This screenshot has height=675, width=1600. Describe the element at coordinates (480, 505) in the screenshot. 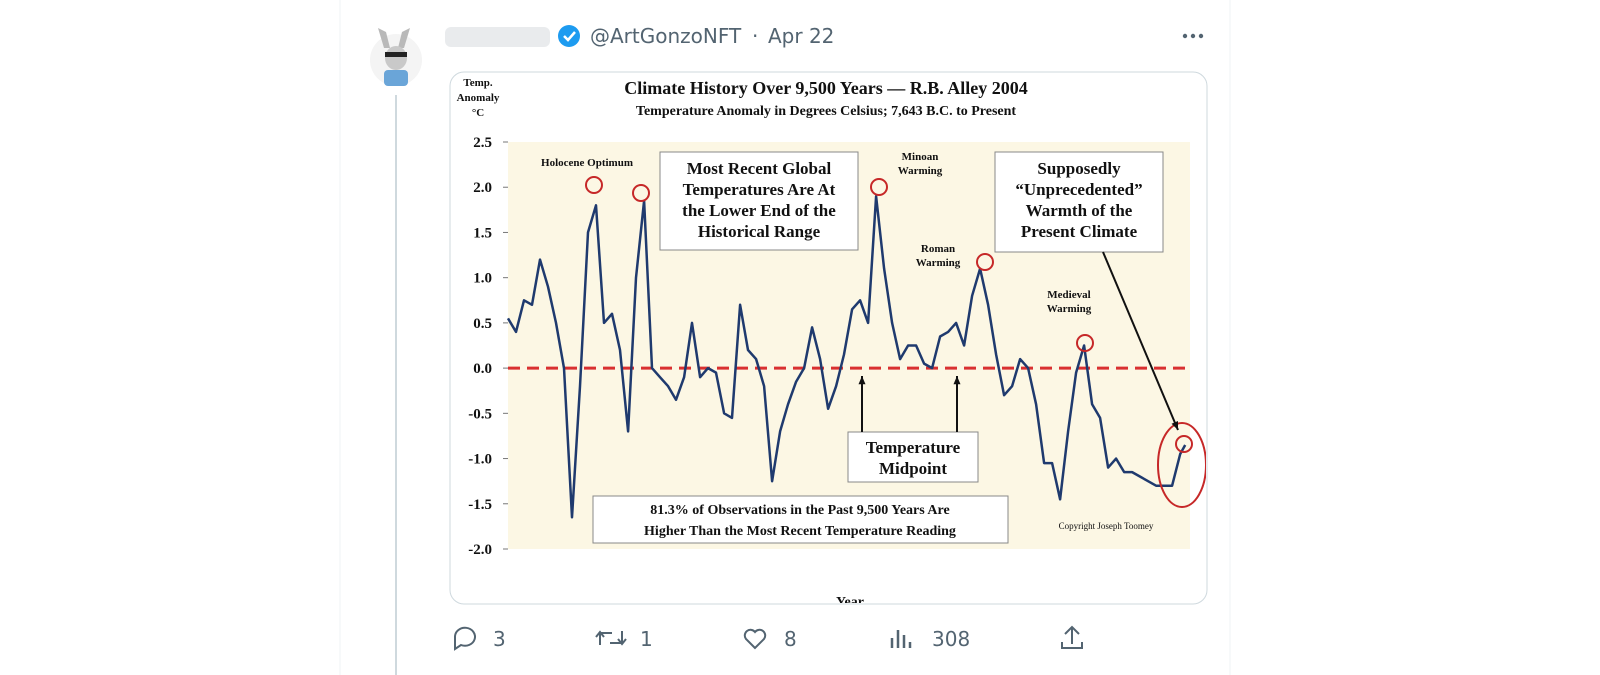

I see `y-tick-label: -1.5` at that location.